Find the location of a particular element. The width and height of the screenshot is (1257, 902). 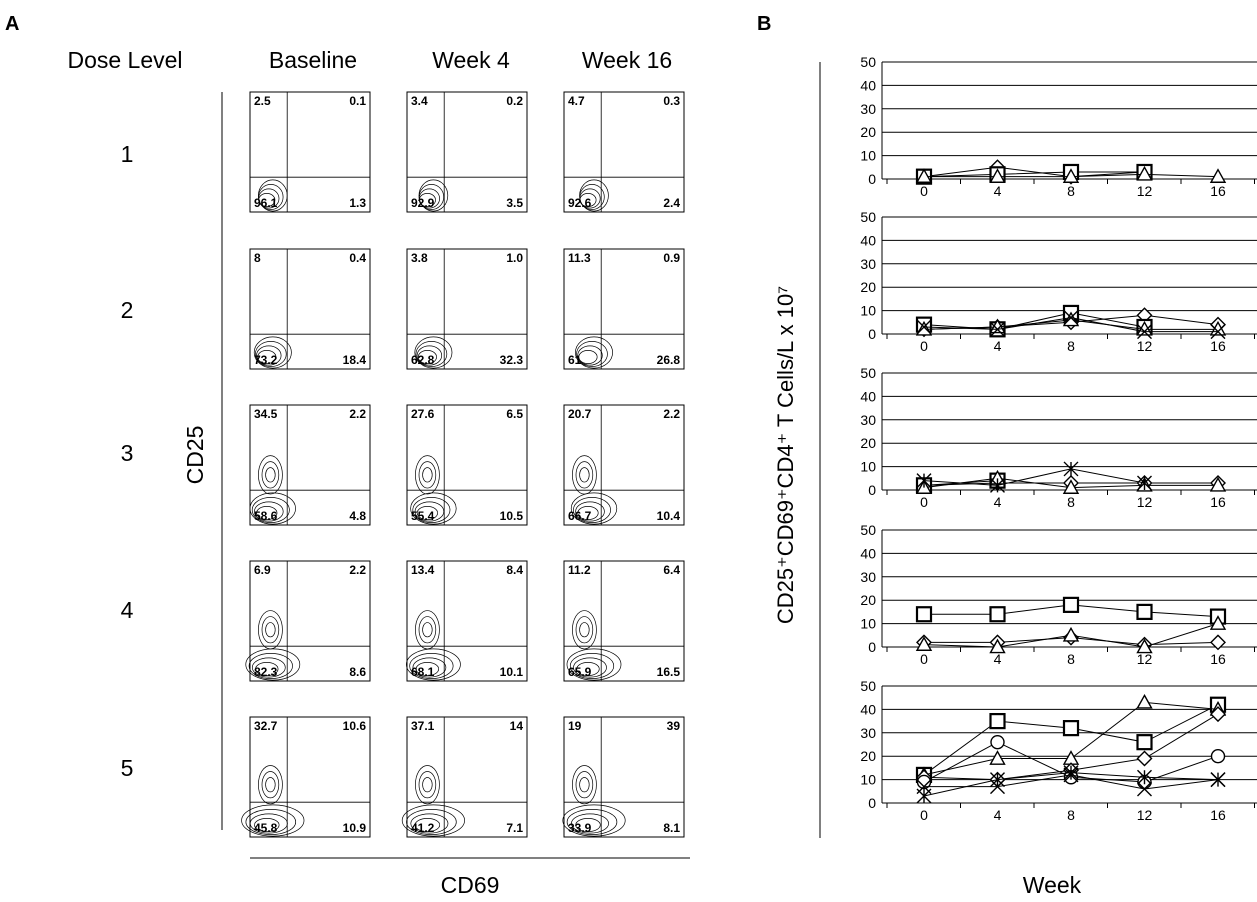

y-tick-label: 40 is located at coordinates (868, 396).